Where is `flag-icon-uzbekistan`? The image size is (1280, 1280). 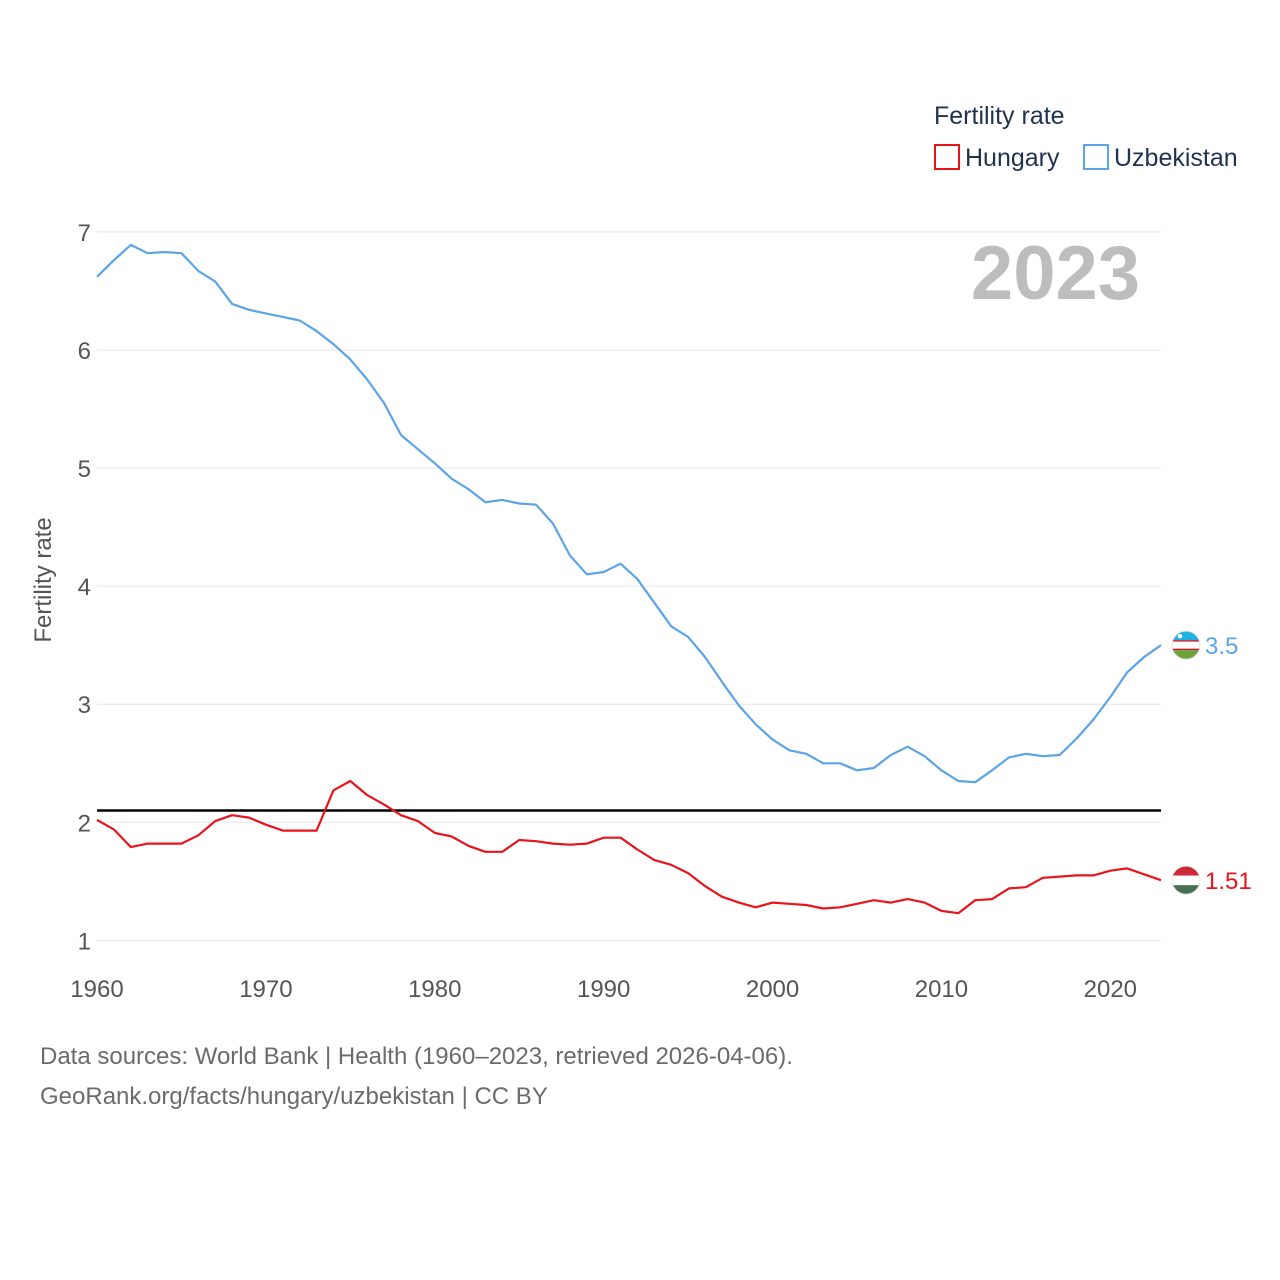 flag-icon-uzbekistan is located at coordinates (1186, 645).